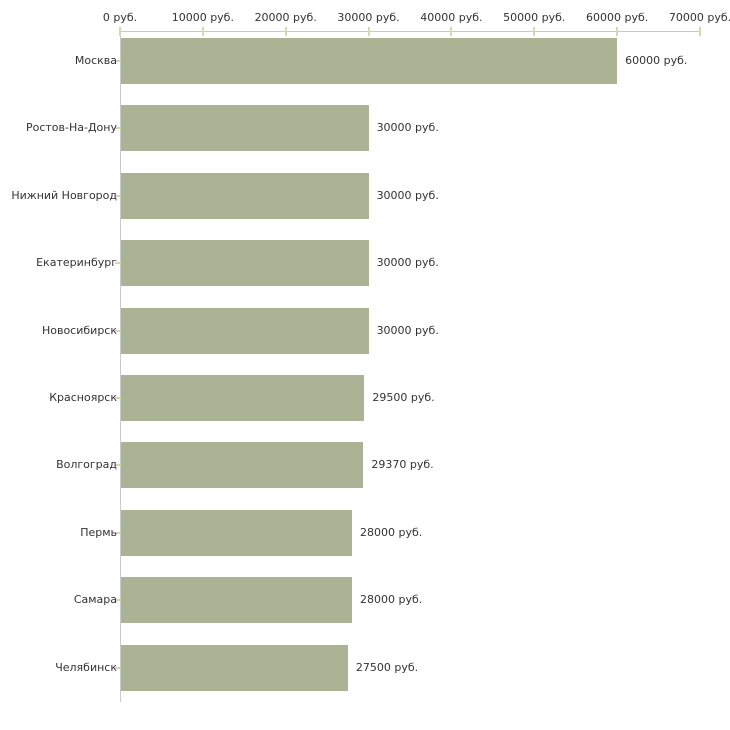 The width and height of the screenshot is (730, 730). I want to click on x-axis-tick-label: 70000 руб., so click(699, 17).